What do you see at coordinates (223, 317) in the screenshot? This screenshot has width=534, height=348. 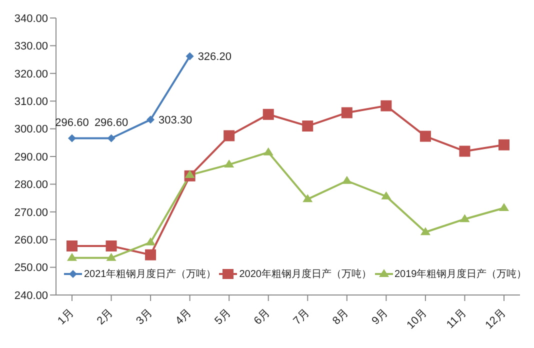 I see `x-tick-label: 5月` at bounding box center [223, 317].